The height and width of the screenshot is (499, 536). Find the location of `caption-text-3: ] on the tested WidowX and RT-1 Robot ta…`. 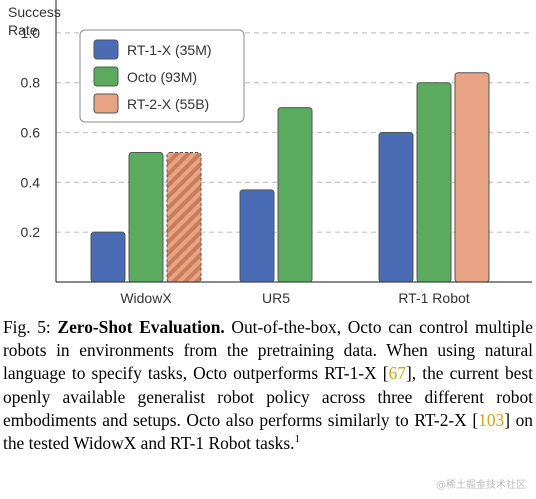

caption-text-3: ] on the tested WidowX and RT-1 Robot ta… is located at coordinates (268, 431).